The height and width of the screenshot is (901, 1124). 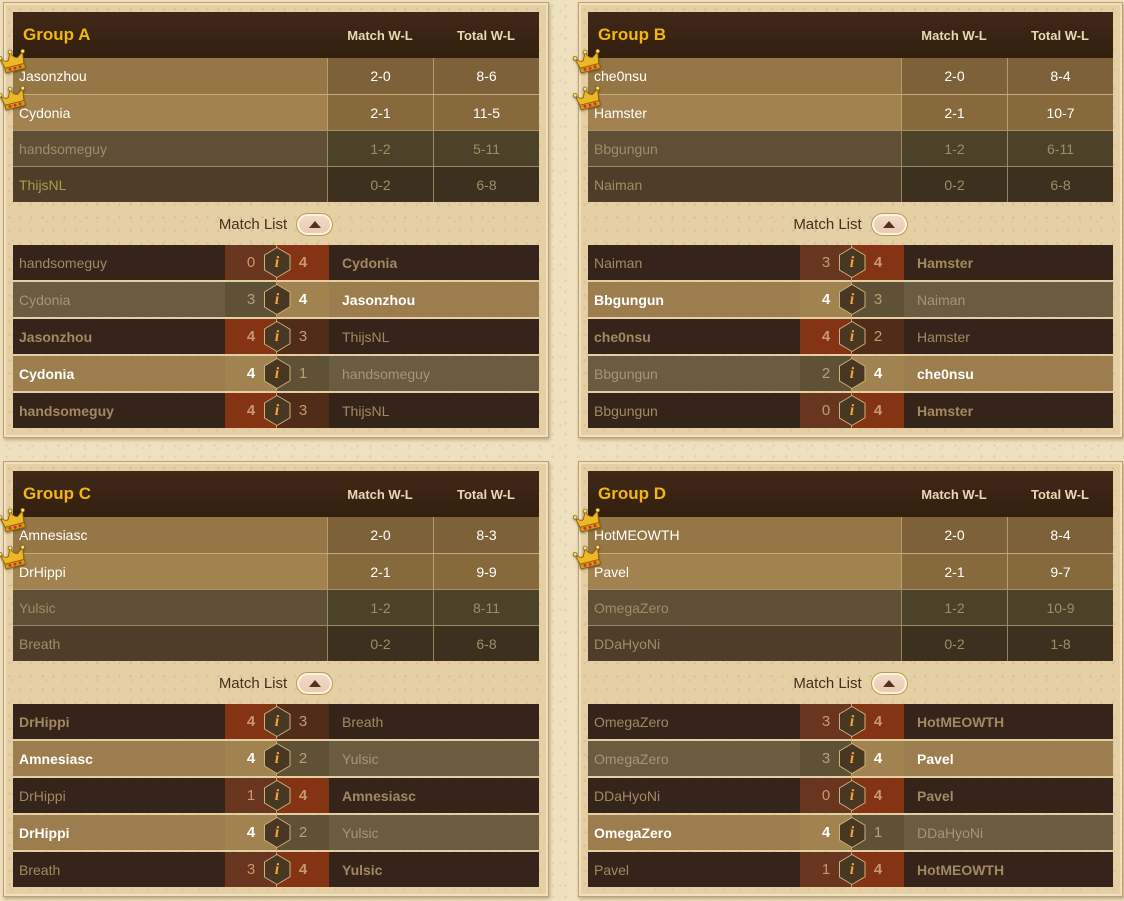 What do you see at coordinates (251, 795) in the screenshot?
I see `score-value: 1` at bounding box center [251, 795].